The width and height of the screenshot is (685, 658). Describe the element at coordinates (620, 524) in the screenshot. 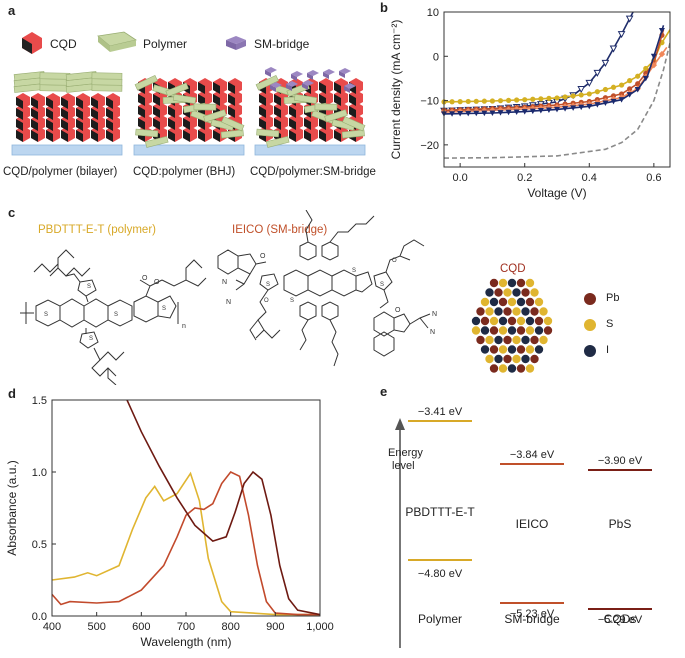

I see `material-label: PbS` at that location.